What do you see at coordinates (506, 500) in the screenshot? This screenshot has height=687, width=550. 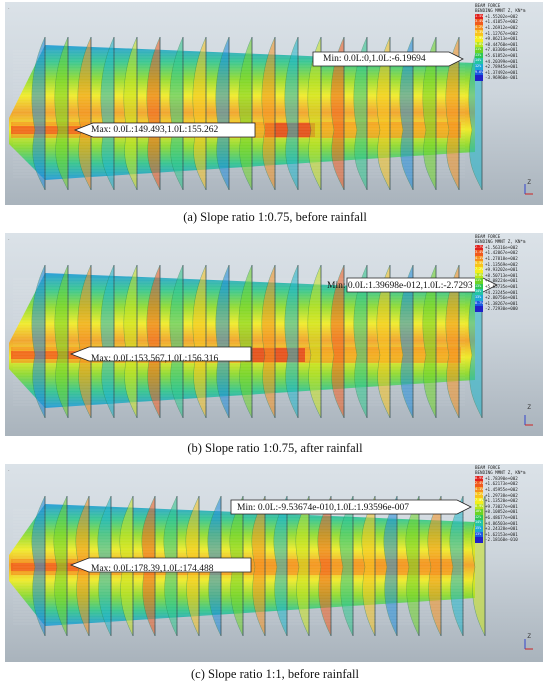 I see `legend-entry: 7.0% +1.13520e+002` at bounding box center [506, 500].